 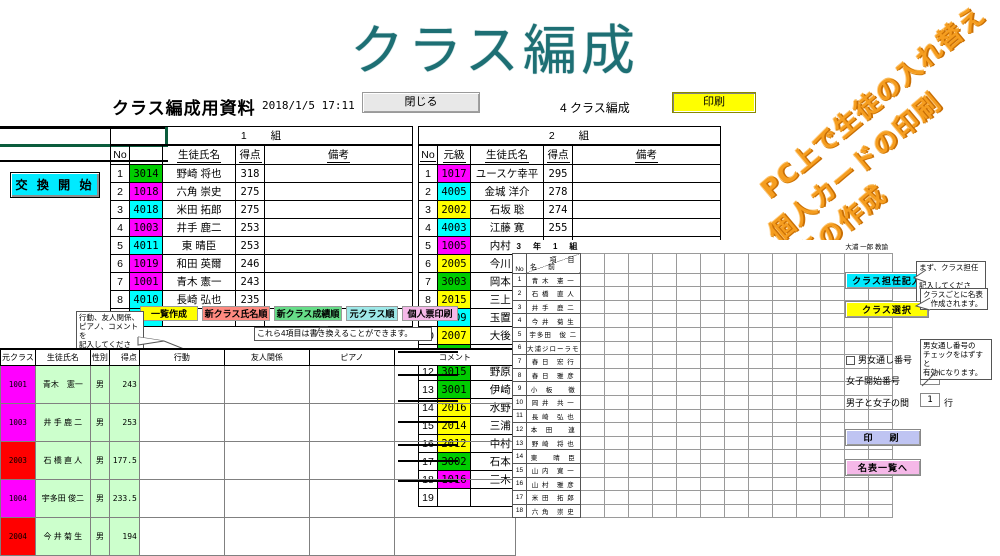 What do you see at coordinates (55, 185) in the screenshot?
I see `exchange-start-button: 交 換 開 始` at bounding box center [55, 185].